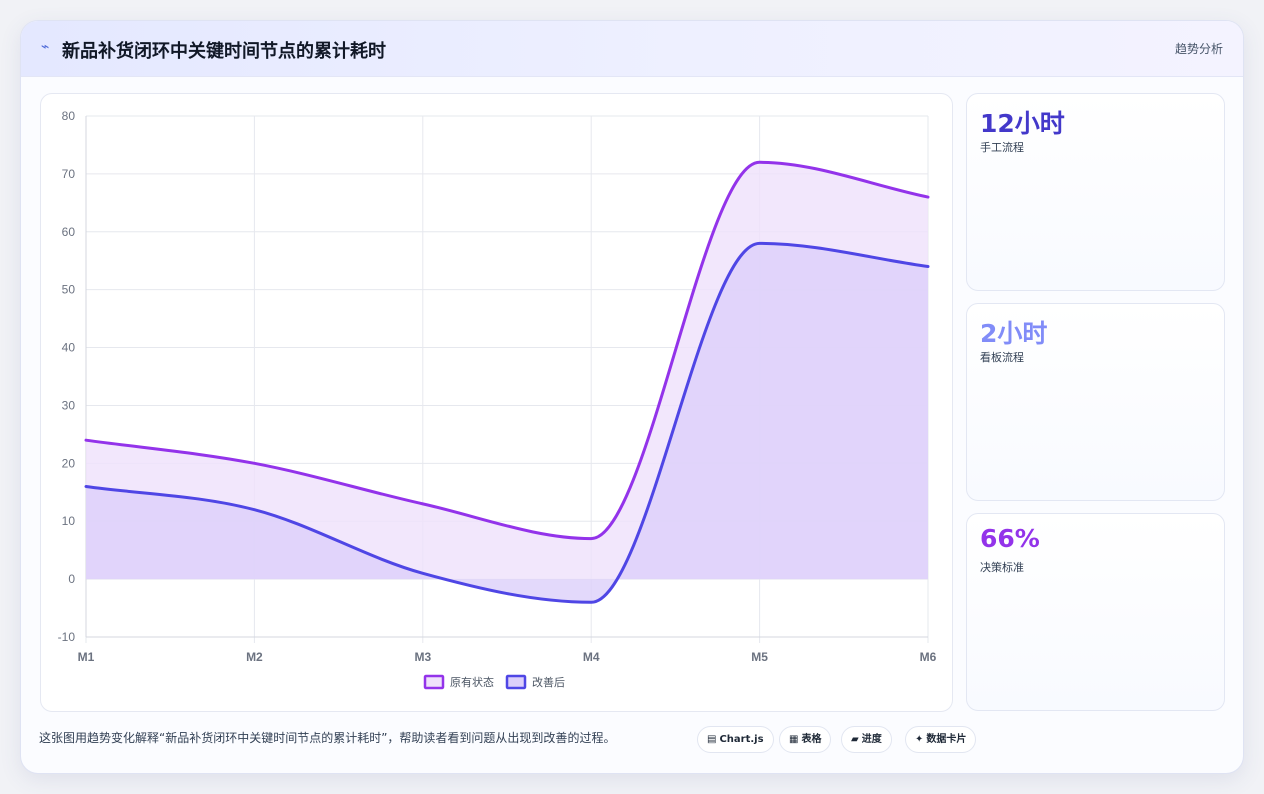  What do you see at coordinates (422, 657) in the screenshot?
I see `x-tick-label: M3` at bounding box center [422, 657].